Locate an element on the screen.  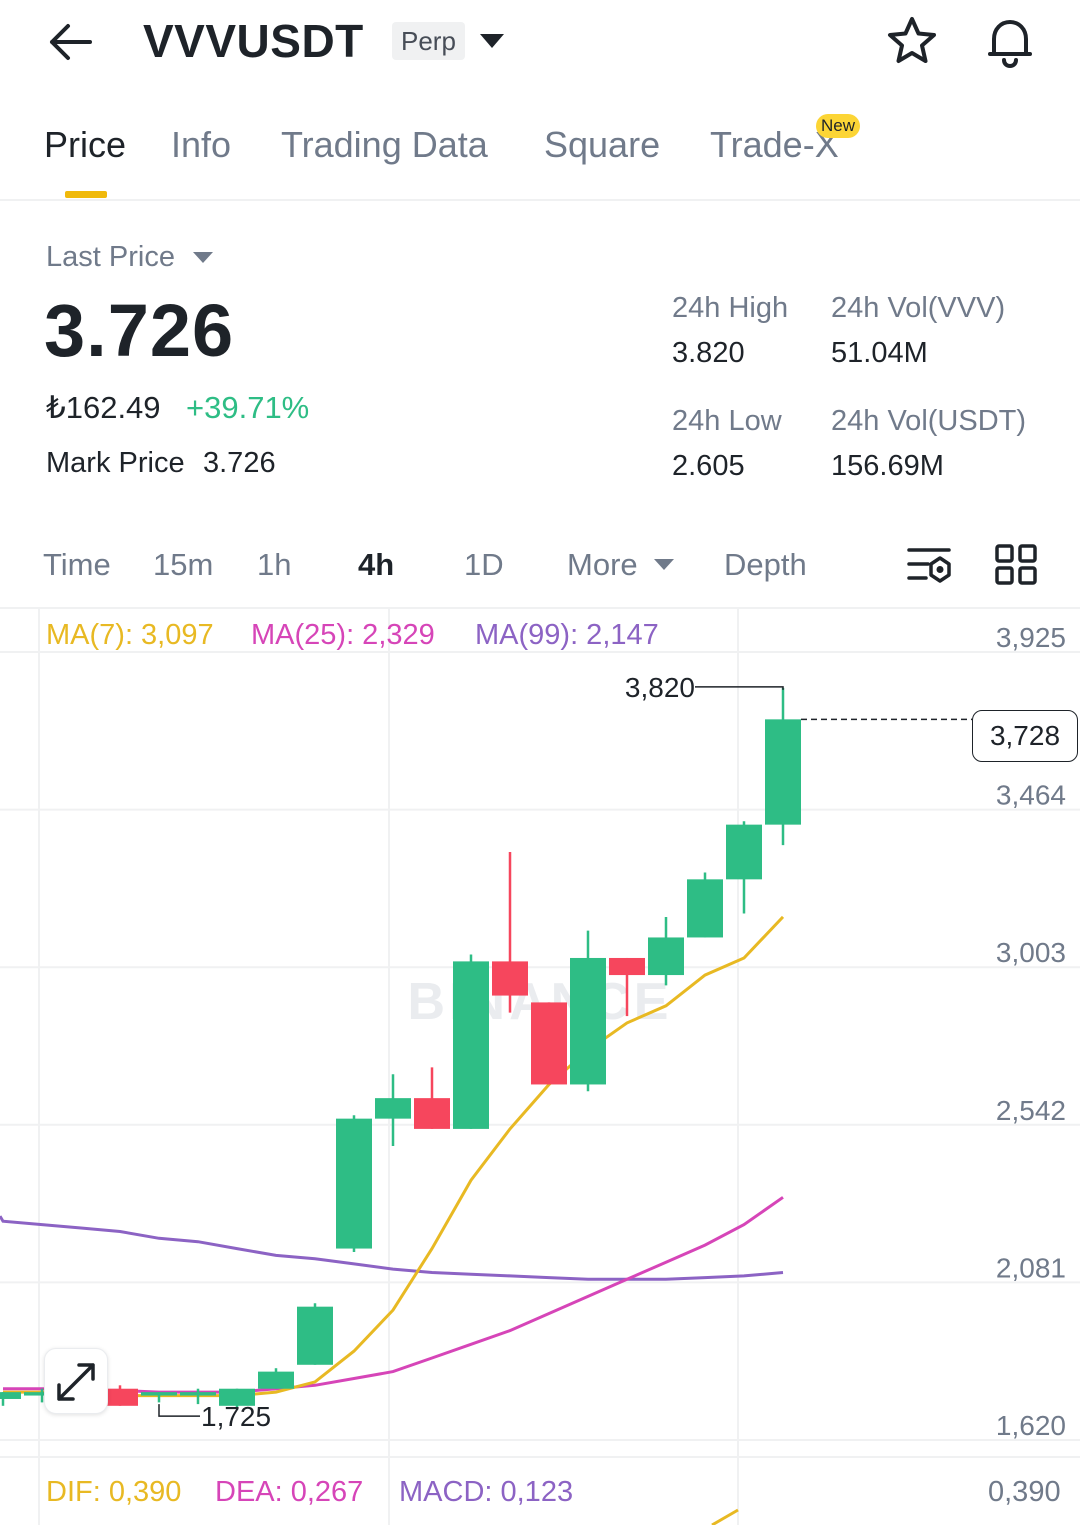
24h-vol-base-value: 51.04M is located at coordinates (879, 353).